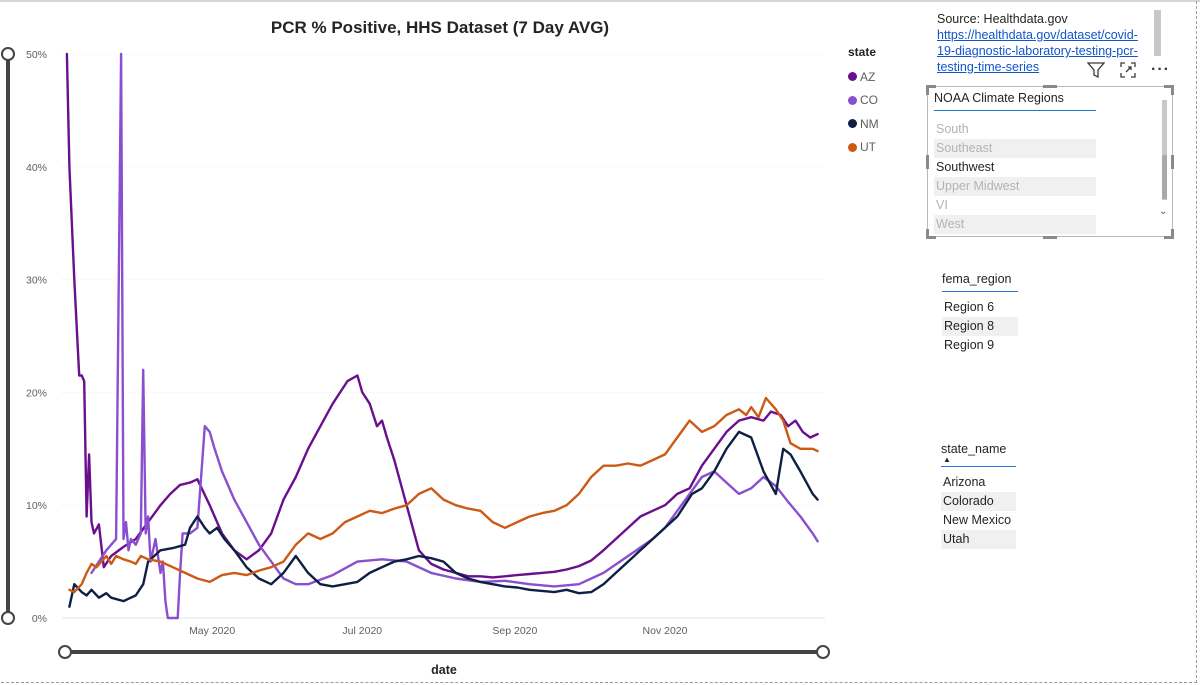  I want to click on source-link-line-2: 19-diagnostic-laboratory-testing-pcr-, so click(1037, 51).